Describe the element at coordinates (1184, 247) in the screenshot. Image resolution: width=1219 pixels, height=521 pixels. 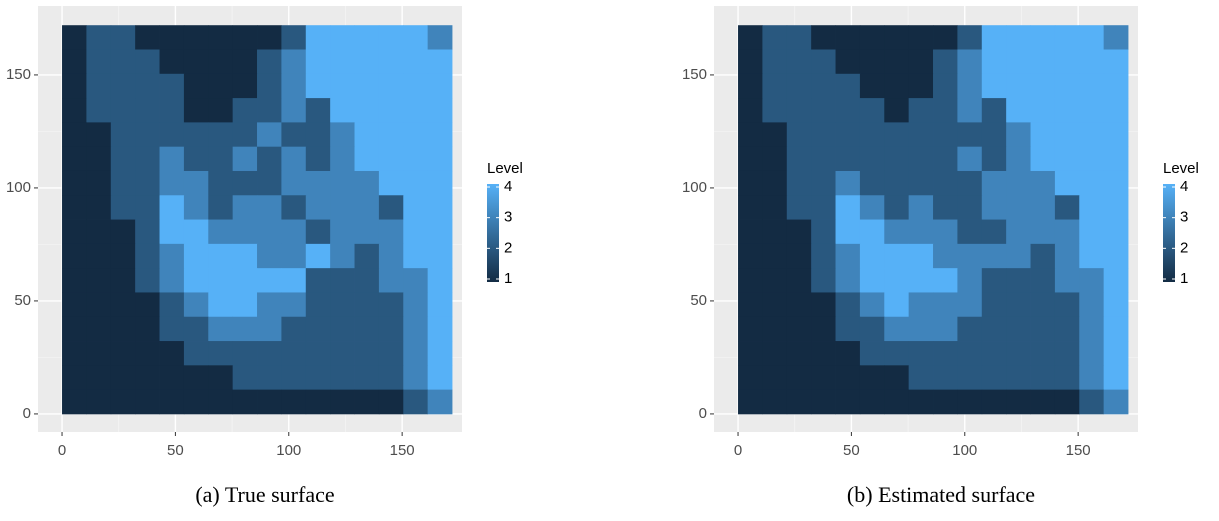
I see `legend-label: 2` at that location.